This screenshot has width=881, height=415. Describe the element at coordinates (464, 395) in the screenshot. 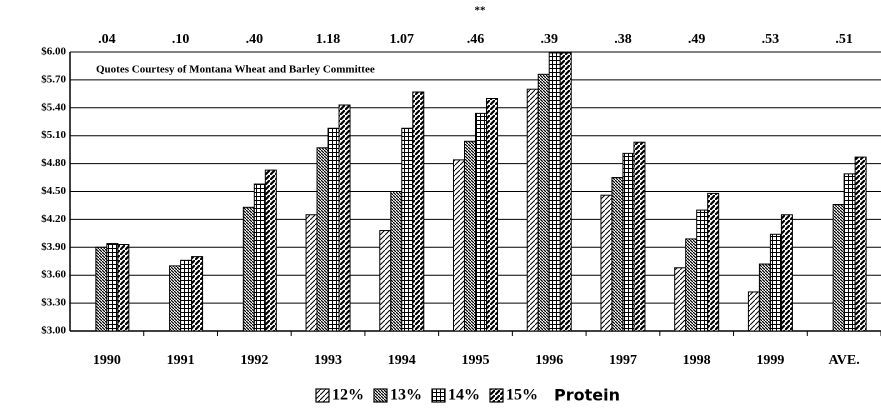

I see `legend-label: 14%` at that location.